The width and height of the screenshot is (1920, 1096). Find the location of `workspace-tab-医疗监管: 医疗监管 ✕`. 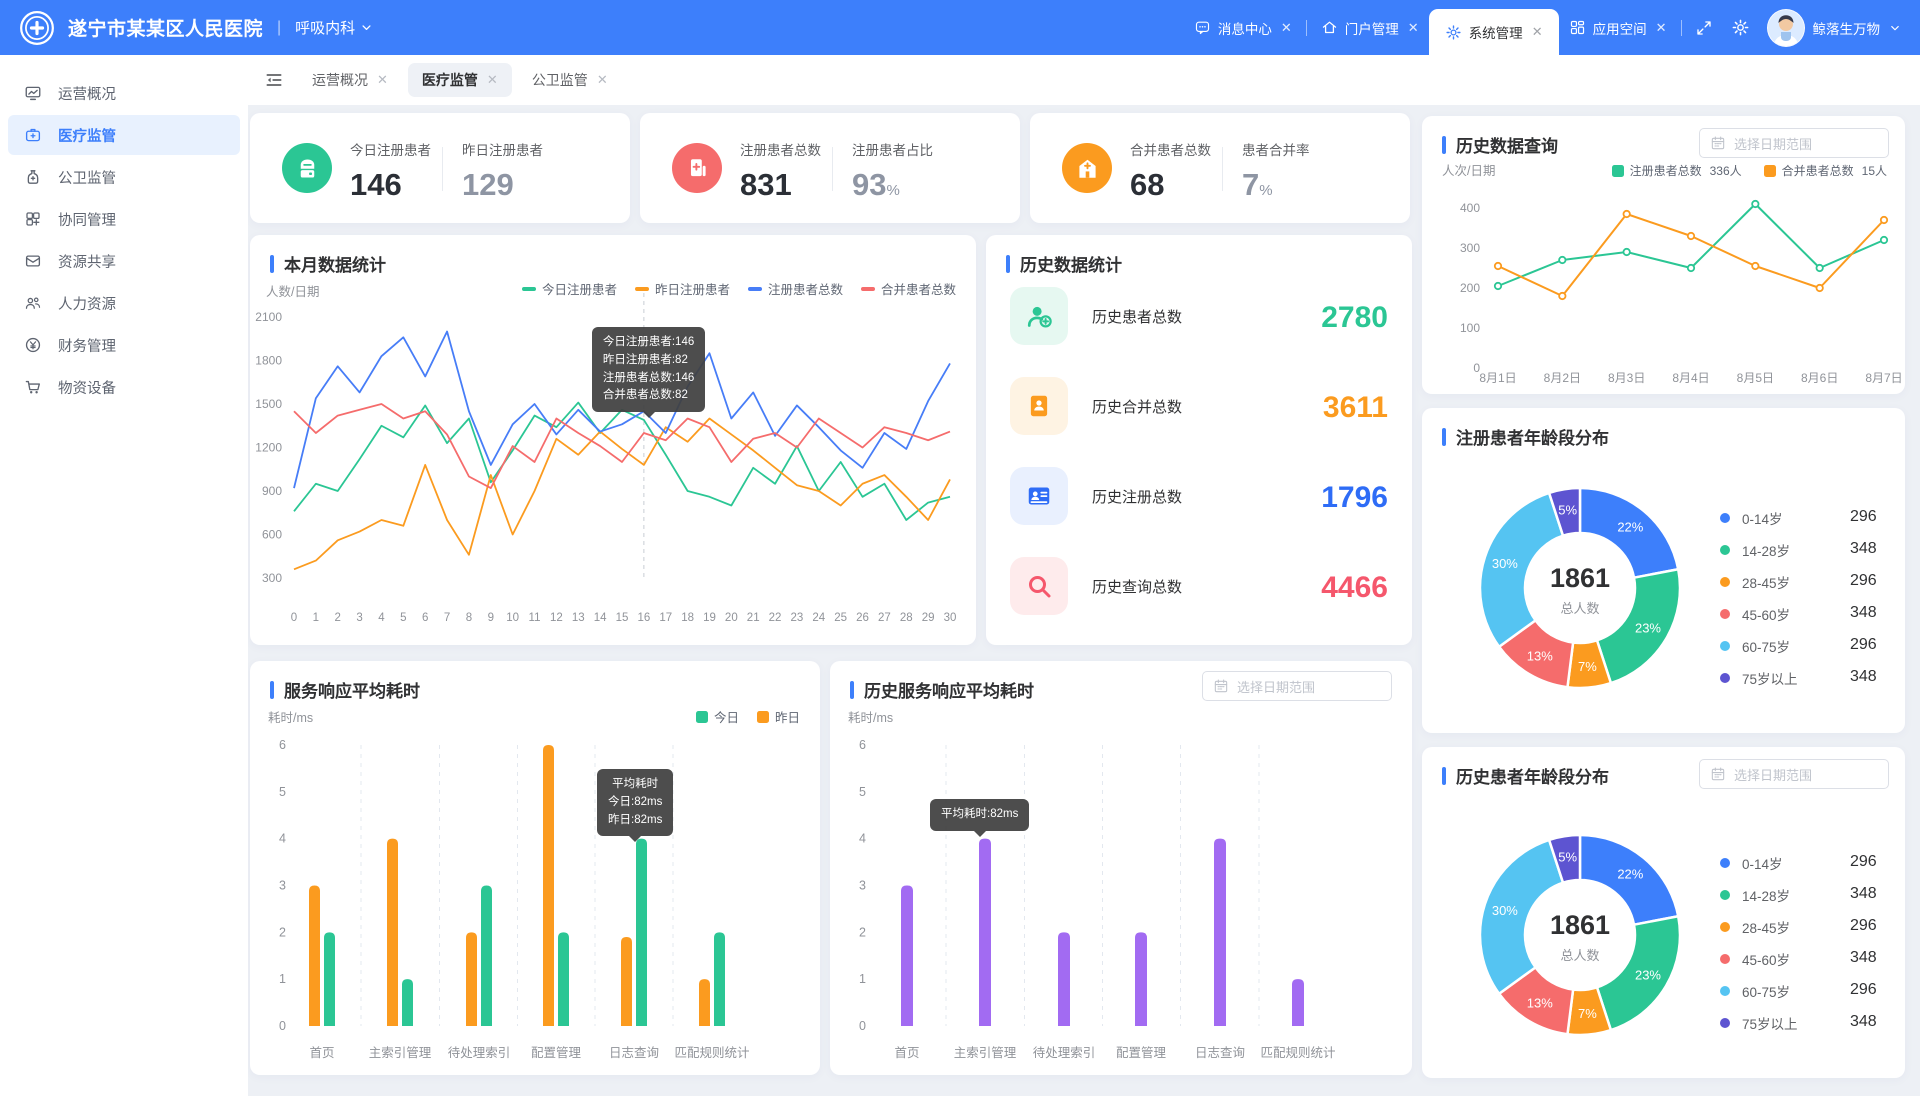

workspace-tab-医疗监管: 医疗监管 ✕ is located at coordinates (460, 80).